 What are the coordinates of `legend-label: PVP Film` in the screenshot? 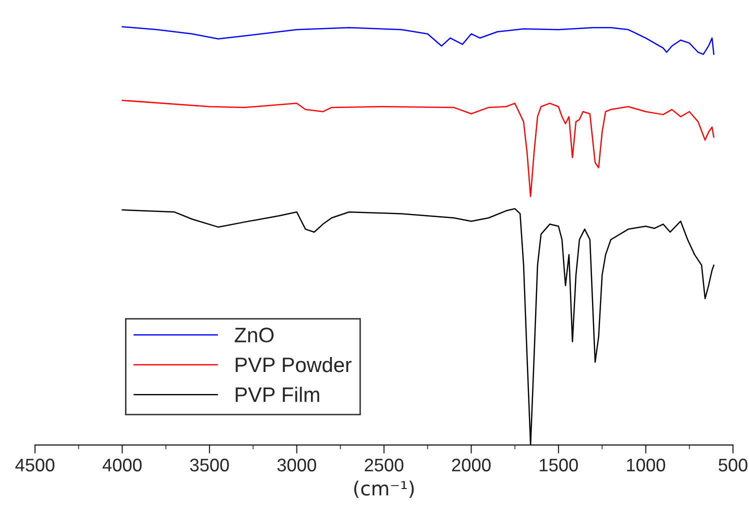 It's located at (278, 394).